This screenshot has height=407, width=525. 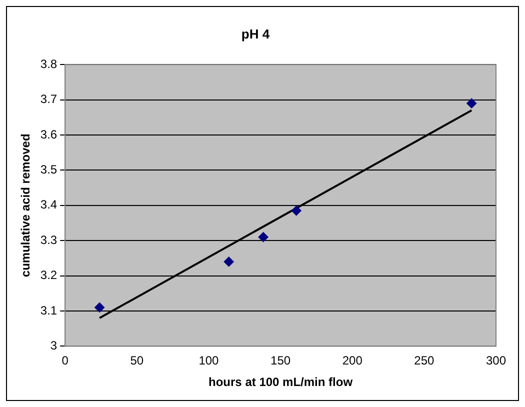 I want to click on y-axis-title: cumulative acid removed, so click(x=25, y=206).